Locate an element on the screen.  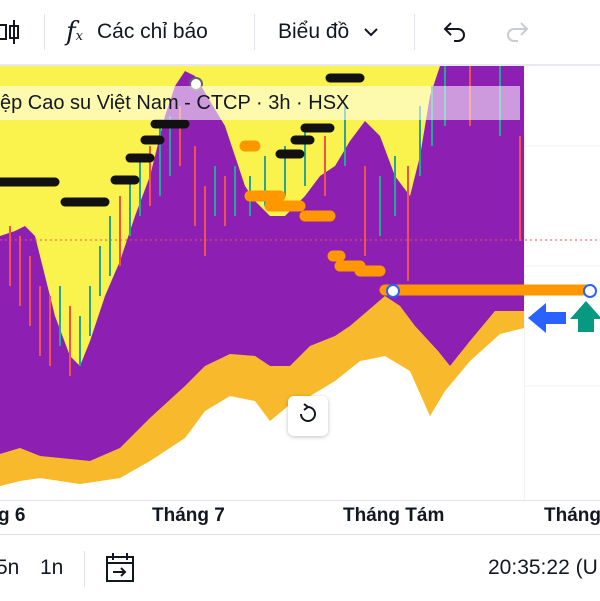
refresh-icon is located at coordinates (308, 416).